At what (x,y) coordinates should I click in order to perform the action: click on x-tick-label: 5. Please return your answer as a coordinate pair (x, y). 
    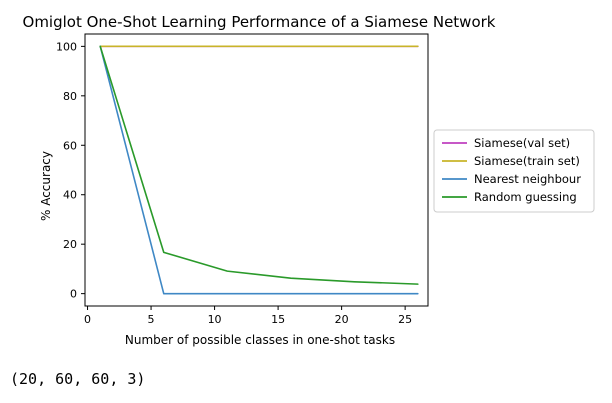
    Looking at the image, I should click on (151, 319).